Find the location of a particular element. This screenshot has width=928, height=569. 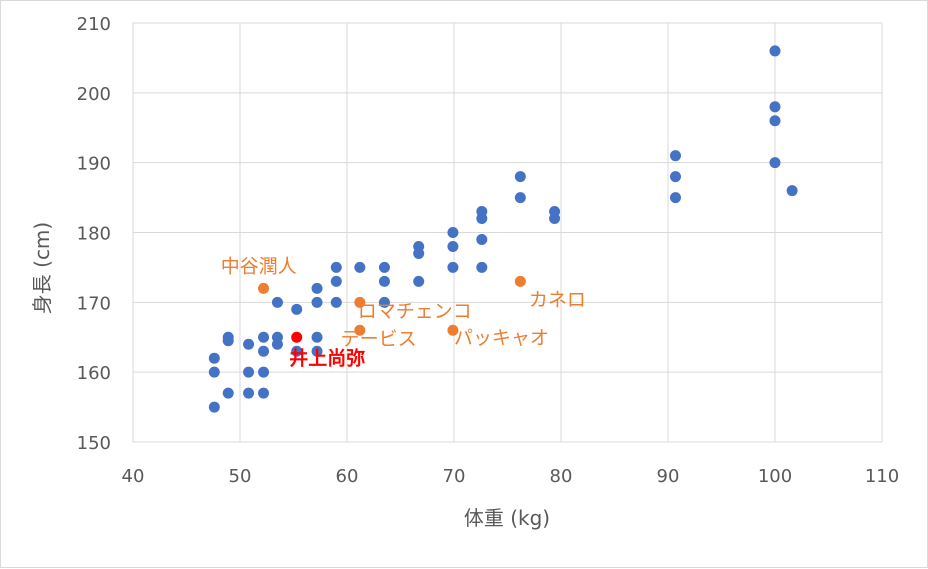

annotation-label: 井上尚弥 is located at coordinates (327, 357).